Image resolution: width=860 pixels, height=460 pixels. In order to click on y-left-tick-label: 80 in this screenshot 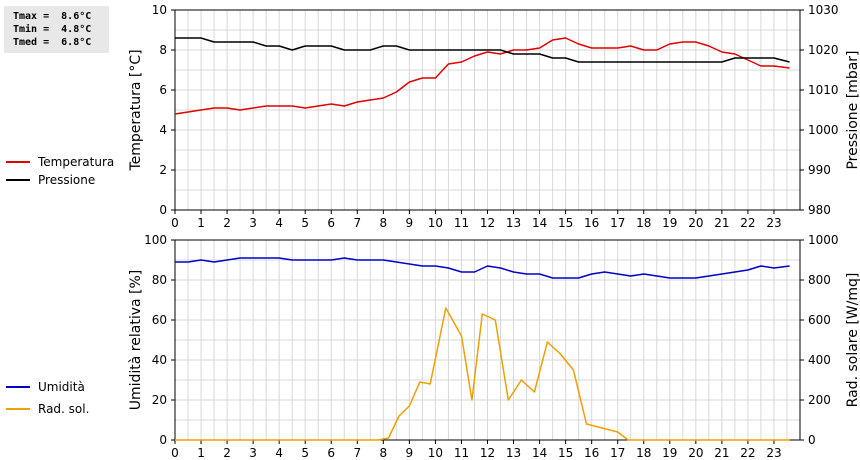, I will do `click(159, 280)`.